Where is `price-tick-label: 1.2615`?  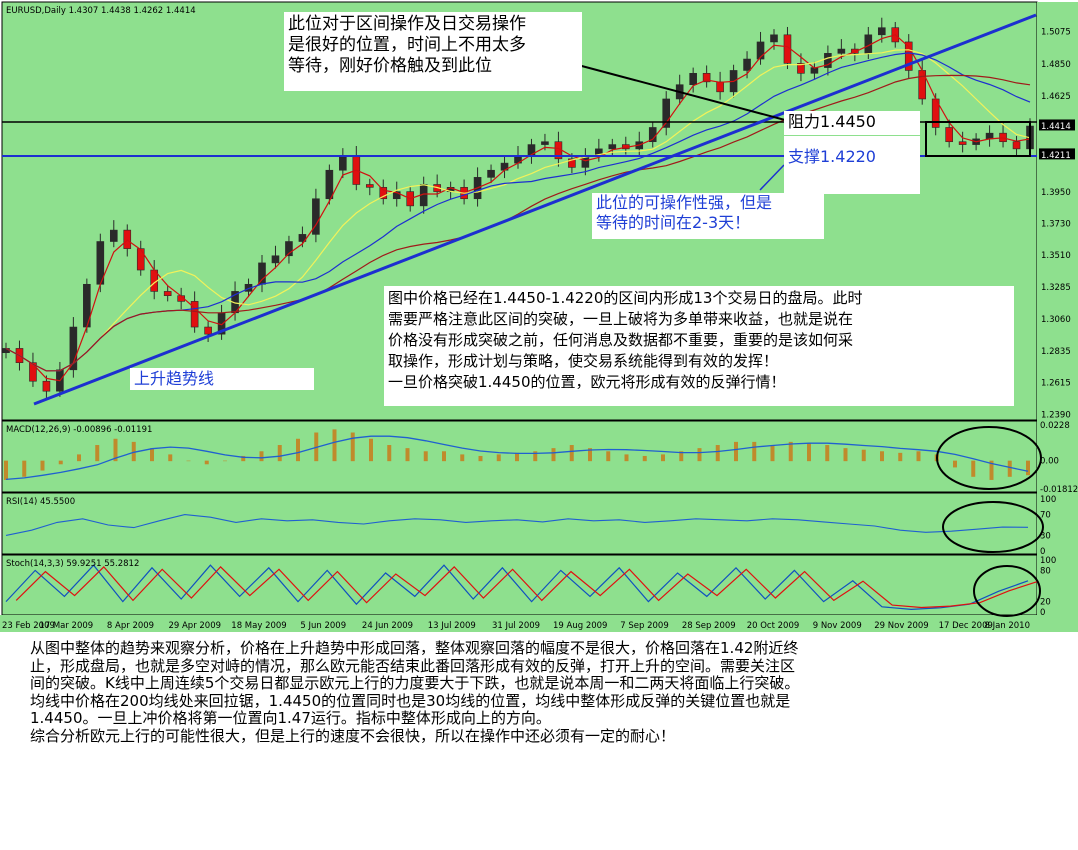
price-tick-label: 1.2615 is located at coordinates (1056, 383).